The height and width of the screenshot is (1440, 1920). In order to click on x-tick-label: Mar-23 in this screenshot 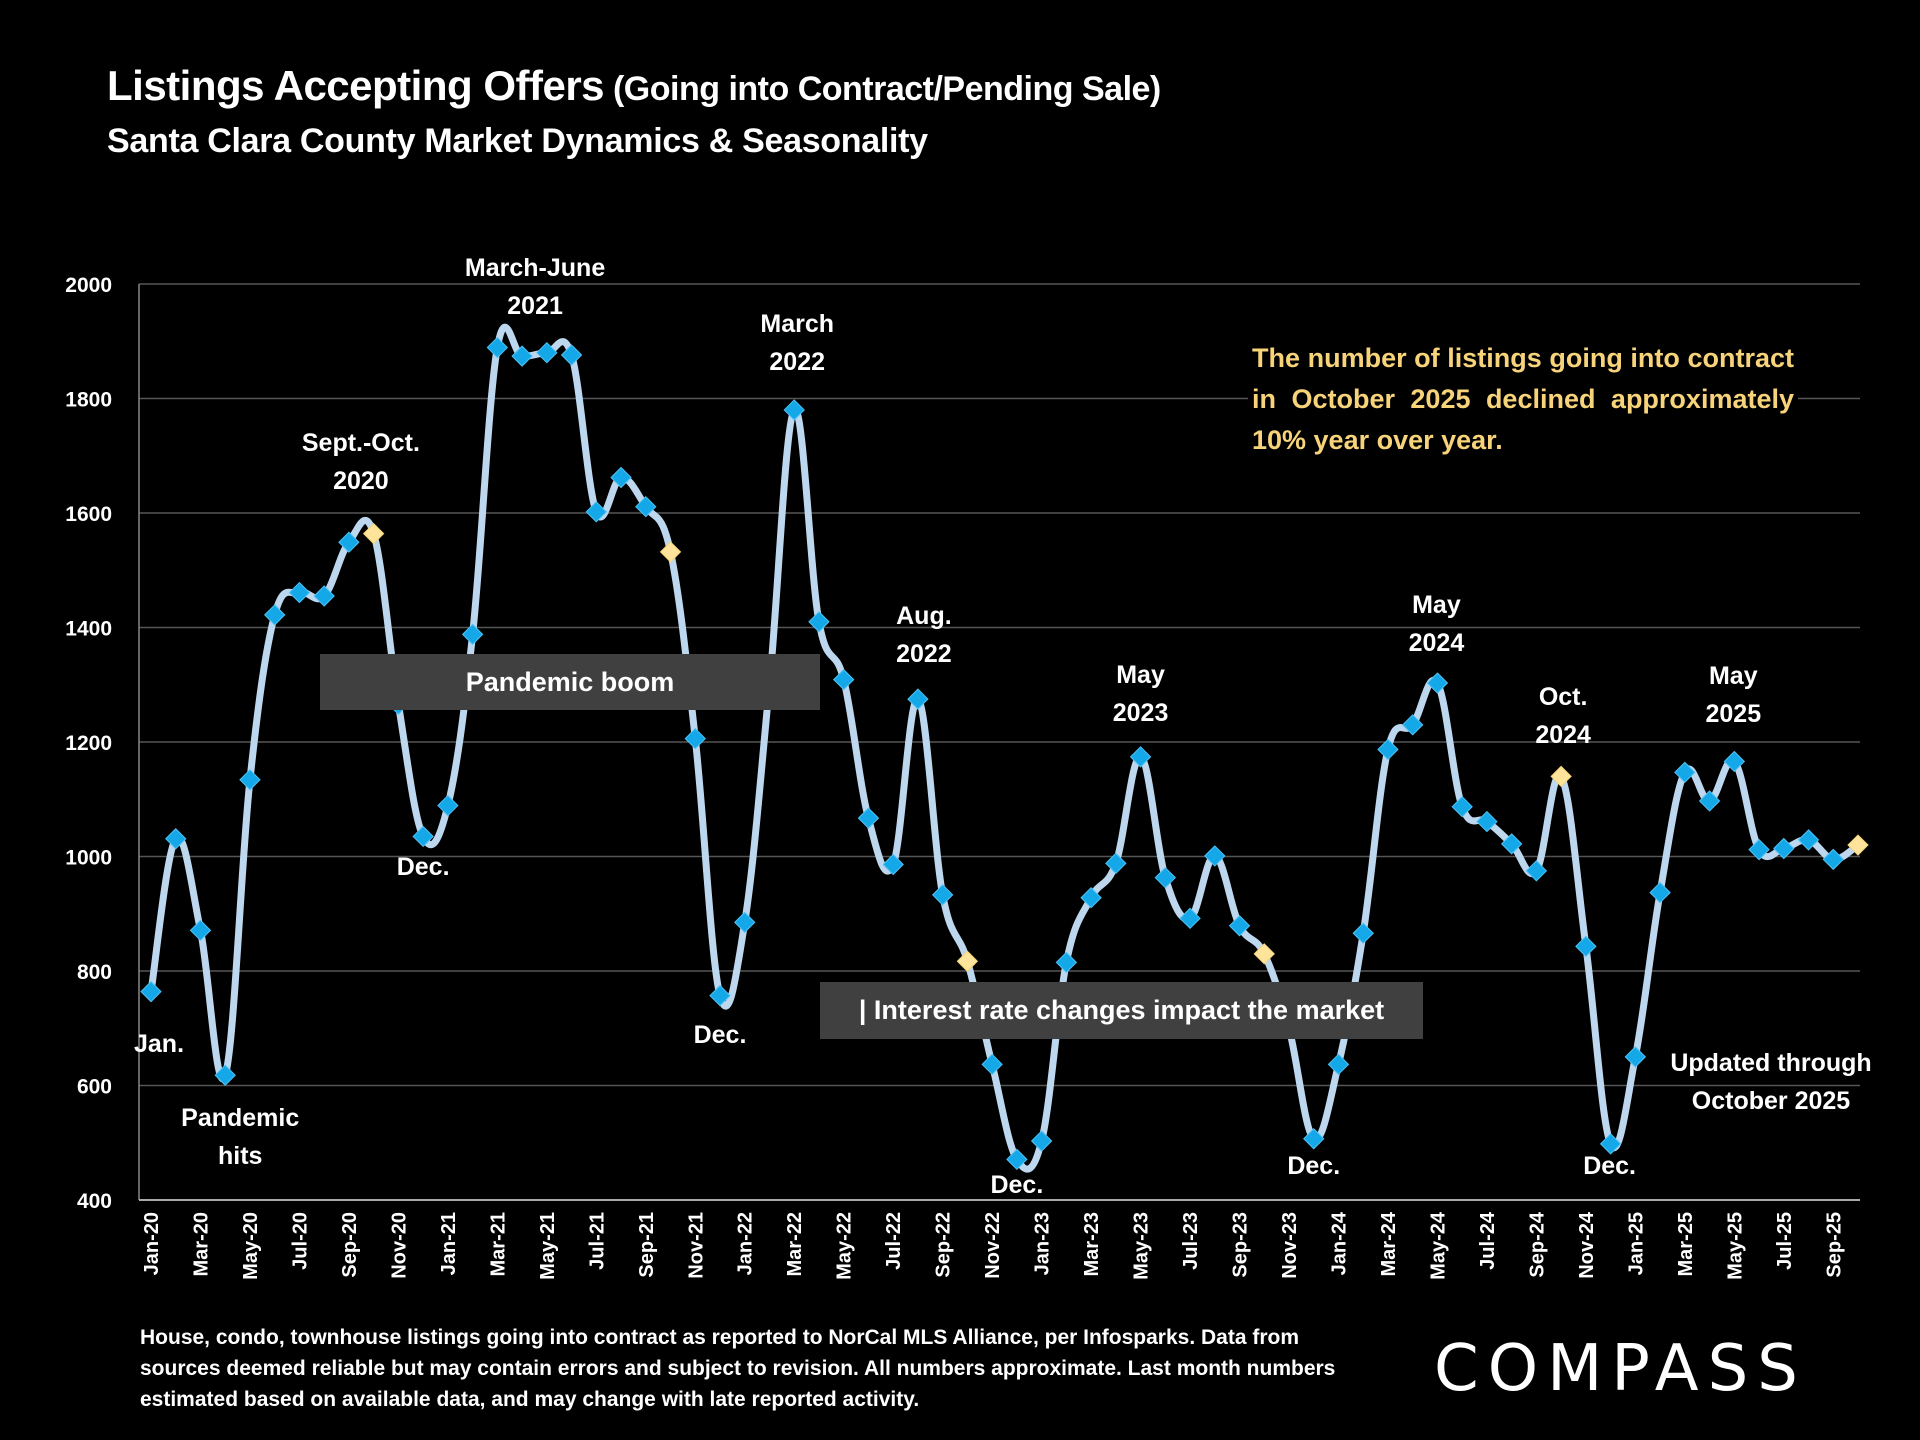, I will do `click(1092, 1244)`.